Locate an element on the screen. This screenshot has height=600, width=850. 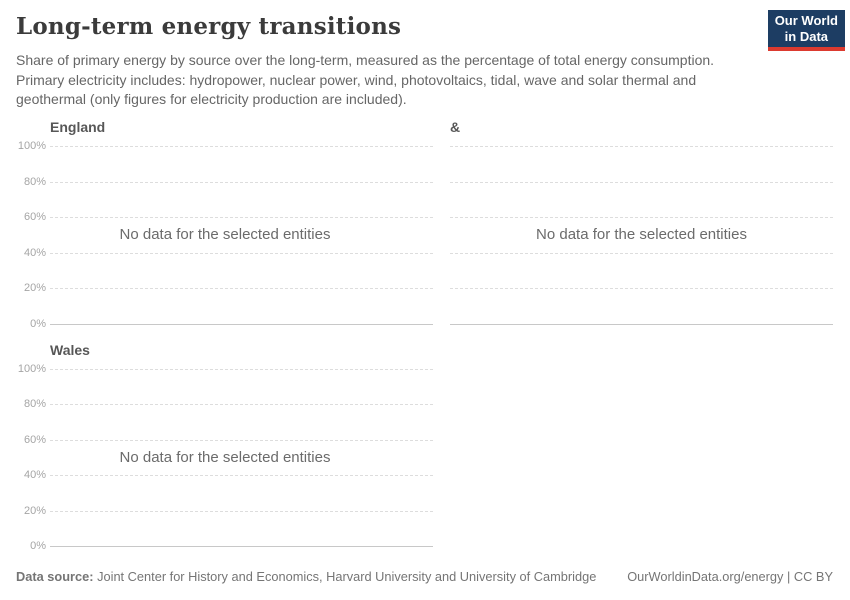
owid-logo: Our World in Data is located at coordinates (806, 30).